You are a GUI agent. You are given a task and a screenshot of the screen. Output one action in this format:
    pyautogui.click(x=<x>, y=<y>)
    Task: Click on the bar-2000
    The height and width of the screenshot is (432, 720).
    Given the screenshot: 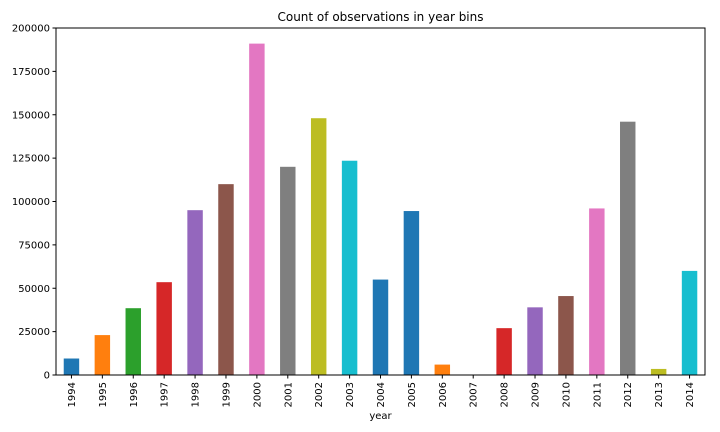 What is the action you would take?
    pyautogui.click(x=257, y=209)
    